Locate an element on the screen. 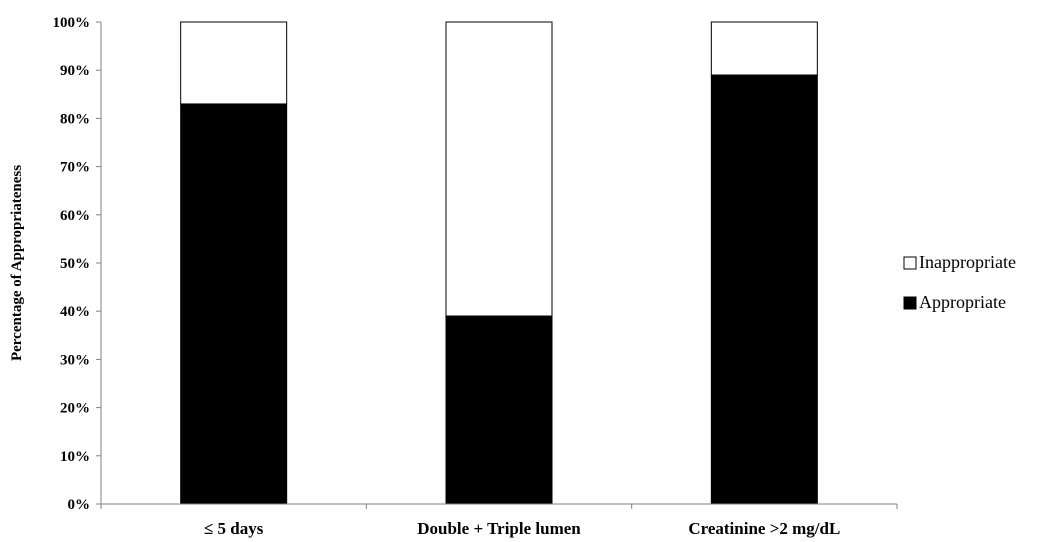 This screenshot has height=542, width=1041. y-tick-label: 30% is located at coordinates (75, 360).